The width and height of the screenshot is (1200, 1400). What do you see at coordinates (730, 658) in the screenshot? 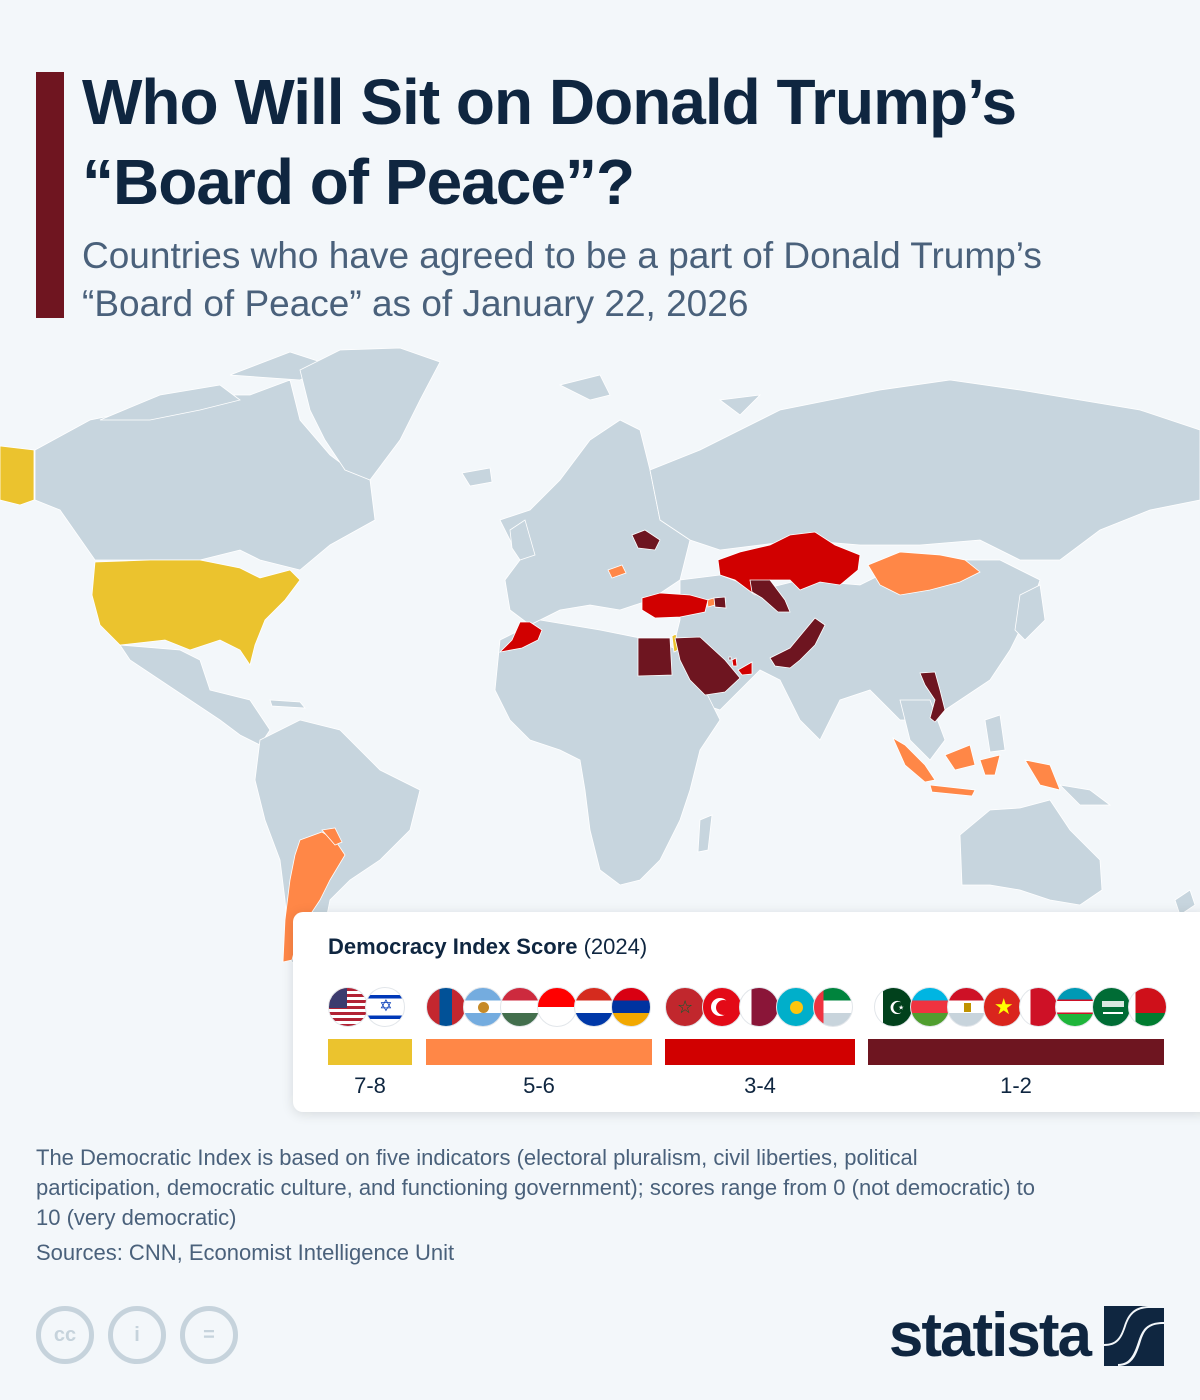
I see `country-bahrain` at bounding box center [730, 658].